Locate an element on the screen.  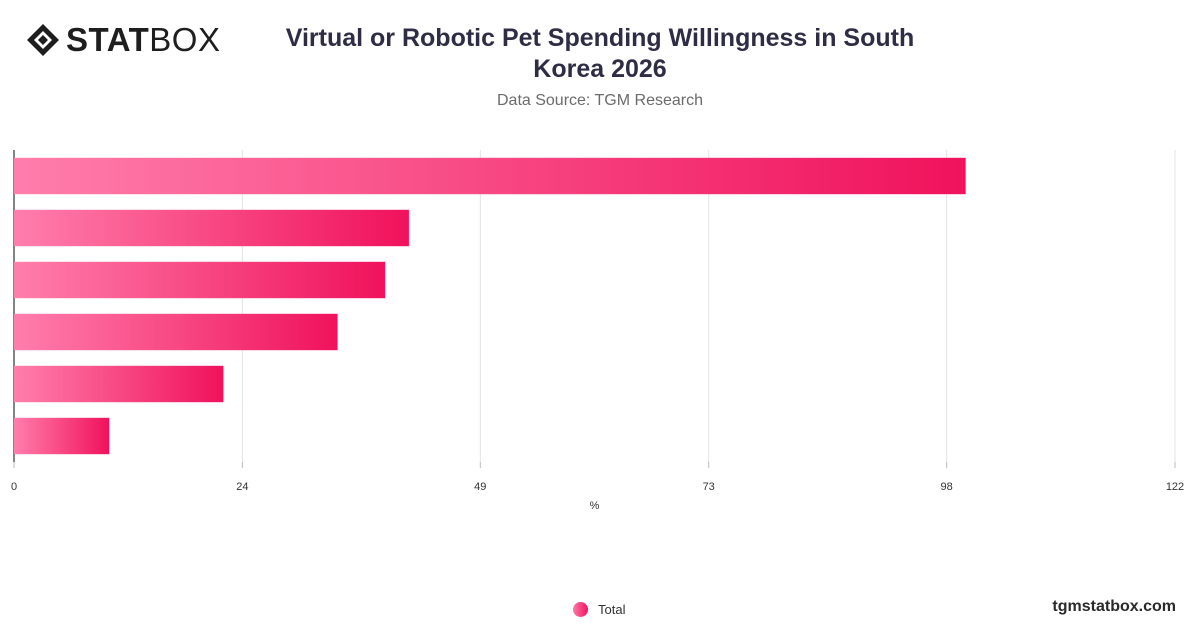
legend-label-total: Total is located at coordinates (612, 609).